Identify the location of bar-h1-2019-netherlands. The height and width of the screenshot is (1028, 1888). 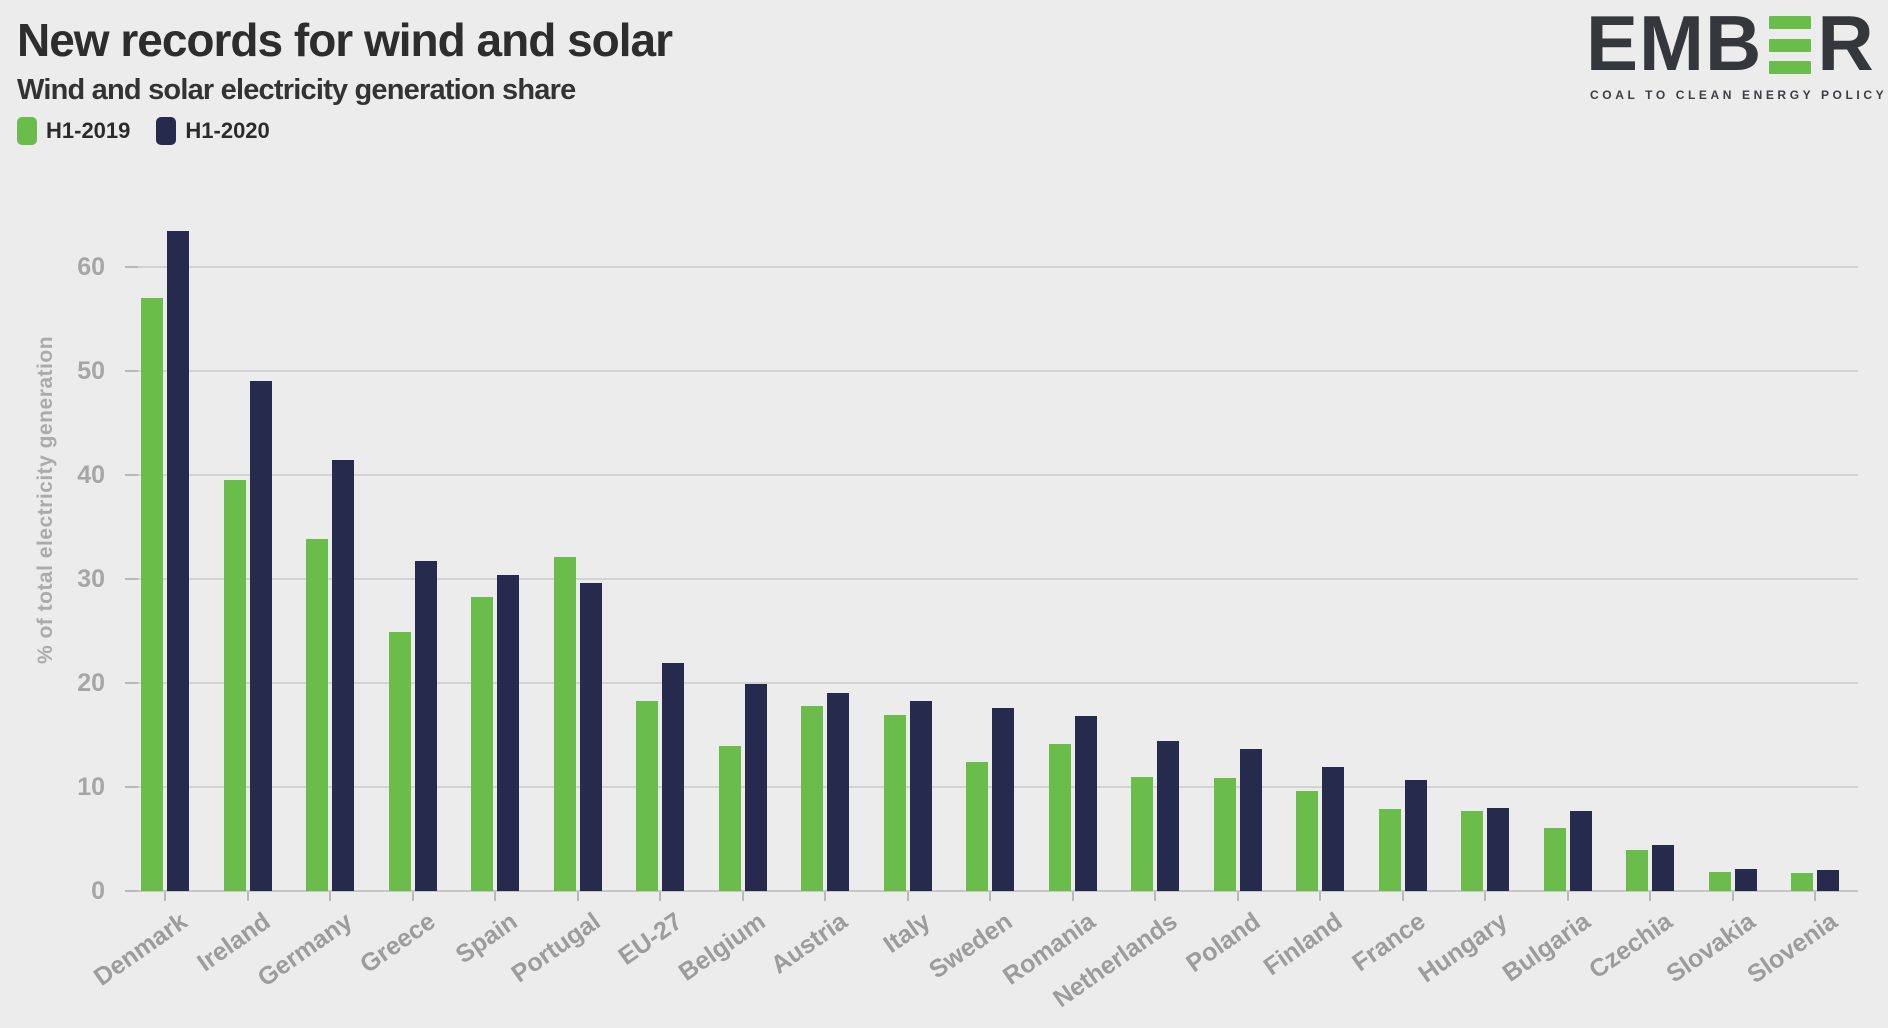
(1142, 834).